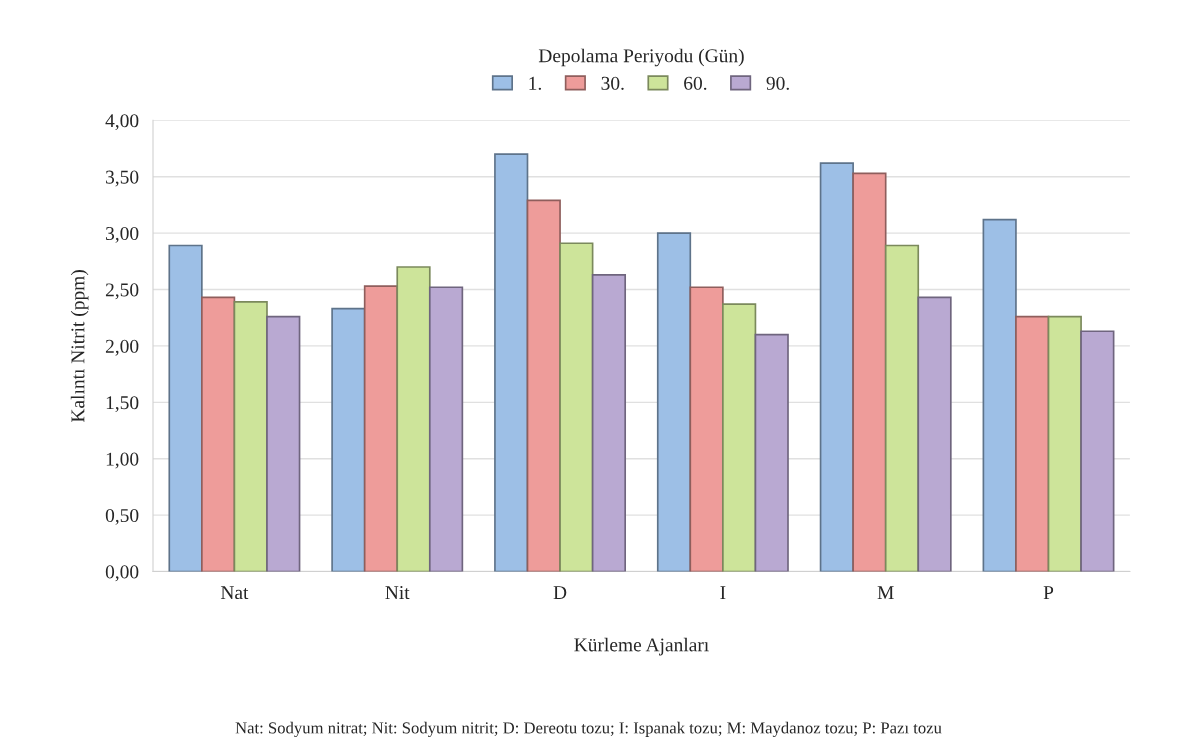 Image resolution: width=1177 pixels, height=752 pixels. What do you see at coordinates (641, 646) in the screenshot?
I see `x-axis-title: Kürleme Ajanları` at bounding box center [641, 646].